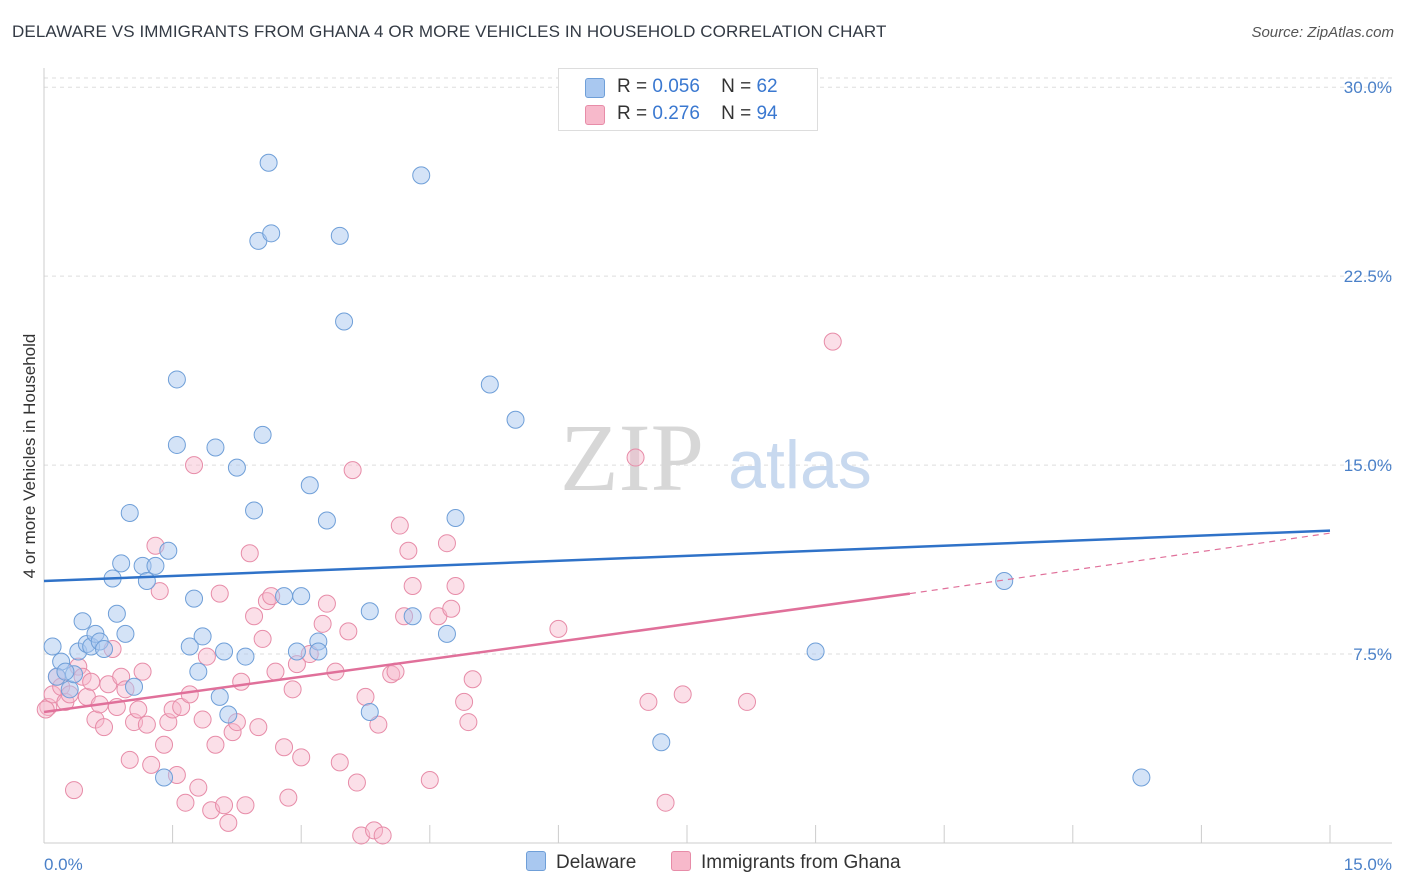  I want to click on watermark-atlas: atlas, so click(800, 465).